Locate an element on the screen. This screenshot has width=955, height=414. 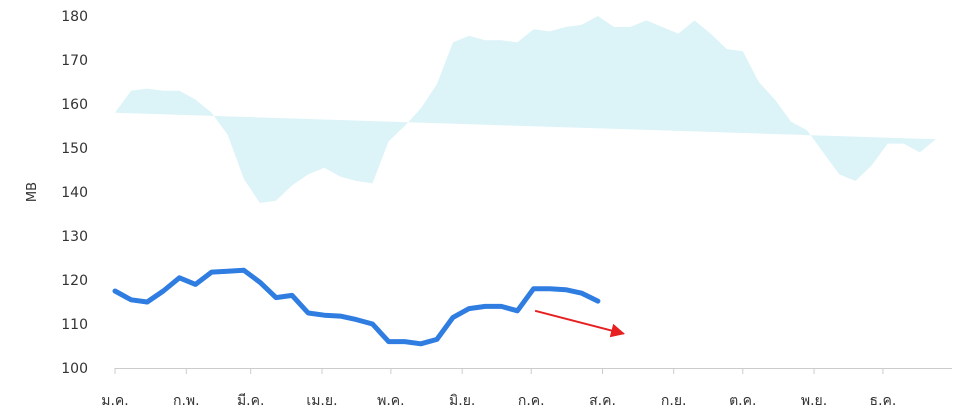
y-tick-label: 130 is located at coordinates (74, 237).